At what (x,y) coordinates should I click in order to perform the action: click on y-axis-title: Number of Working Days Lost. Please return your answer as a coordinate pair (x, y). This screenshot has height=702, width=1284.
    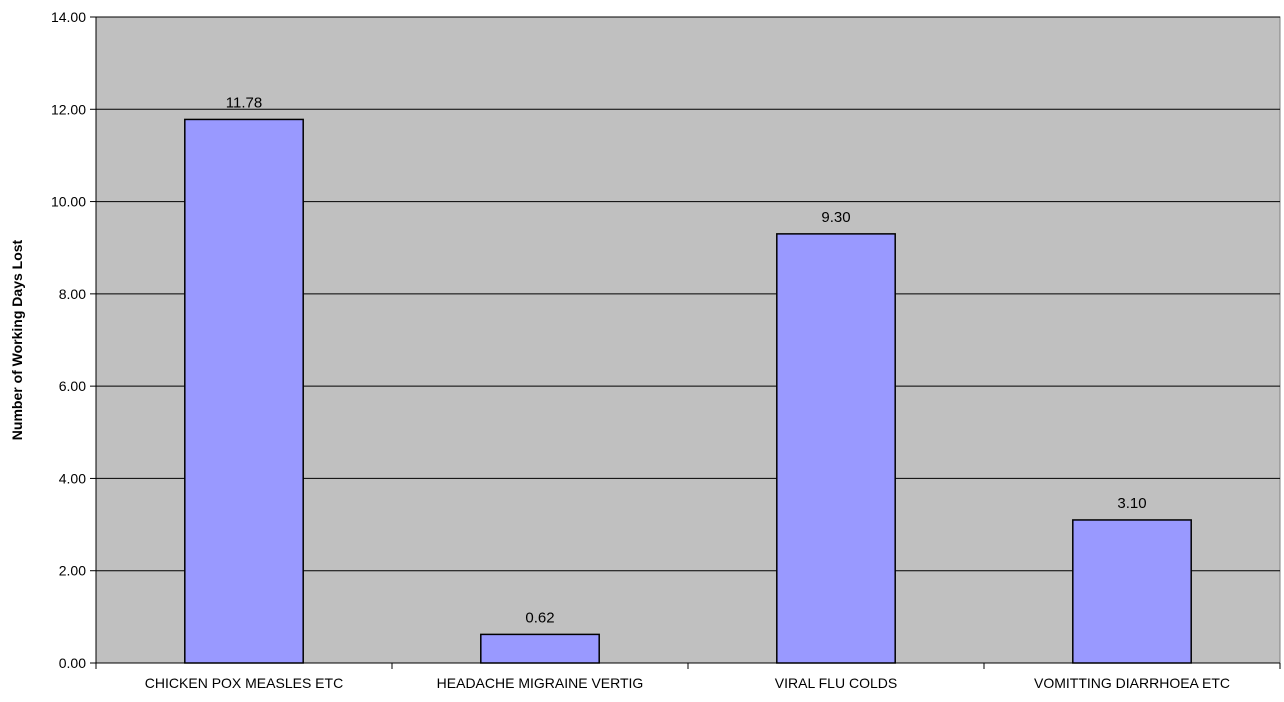
    Looking at the image, I should click on (17, 339).